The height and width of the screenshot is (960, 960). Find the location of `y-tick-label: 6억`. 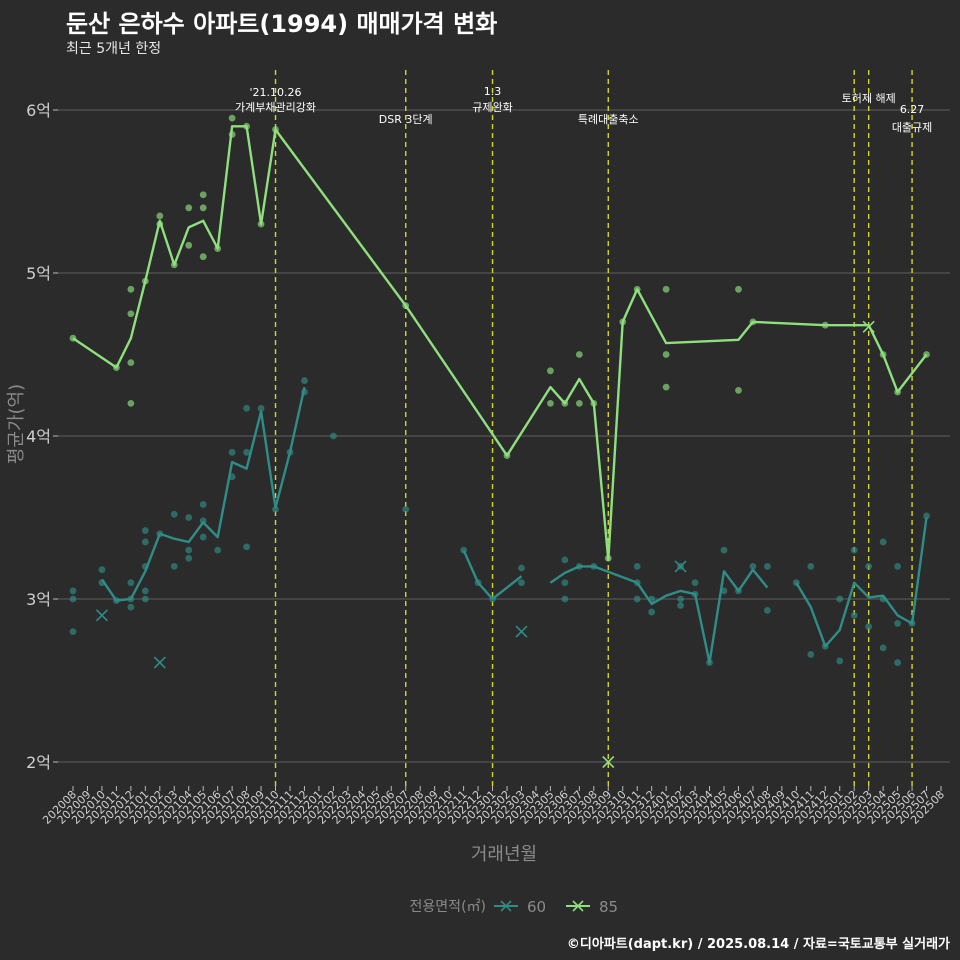

y-tick-label: 6억 is located at coordinates (38, 110).